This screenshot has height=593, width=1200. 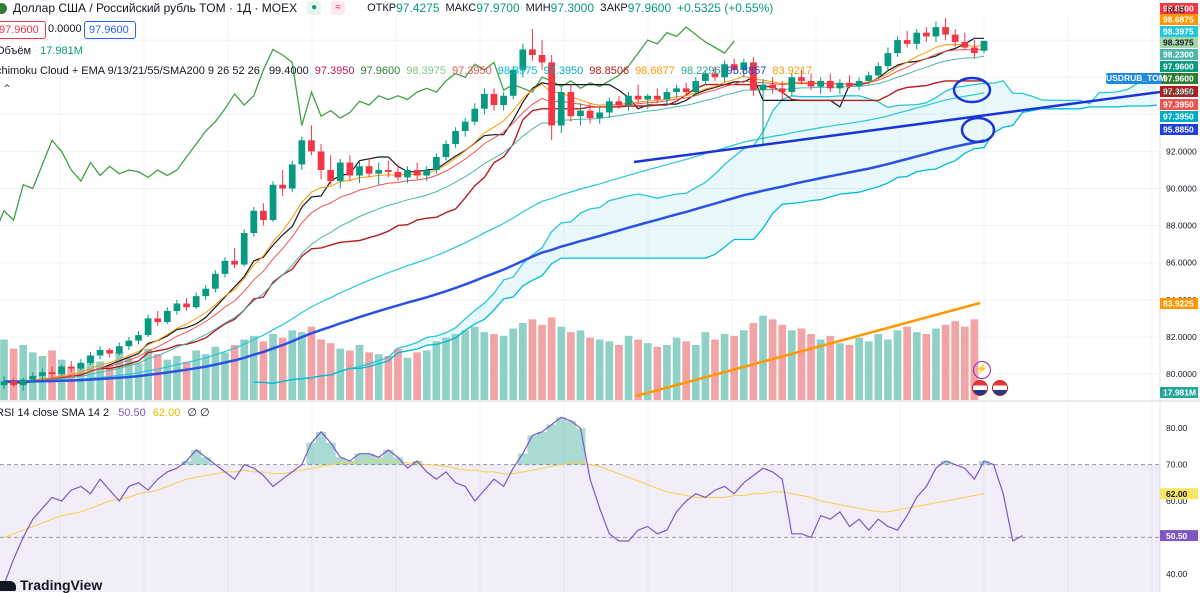 I want to click on indicator-value-10: 95.8857, so click(x=746, y=71).